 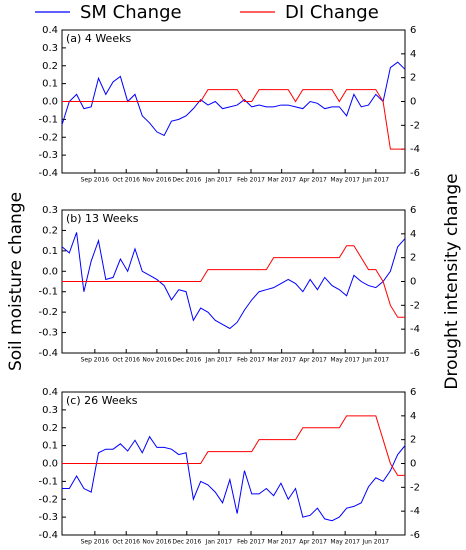 I want to click on legend-label: SM Change, so click(x=131, y=12).